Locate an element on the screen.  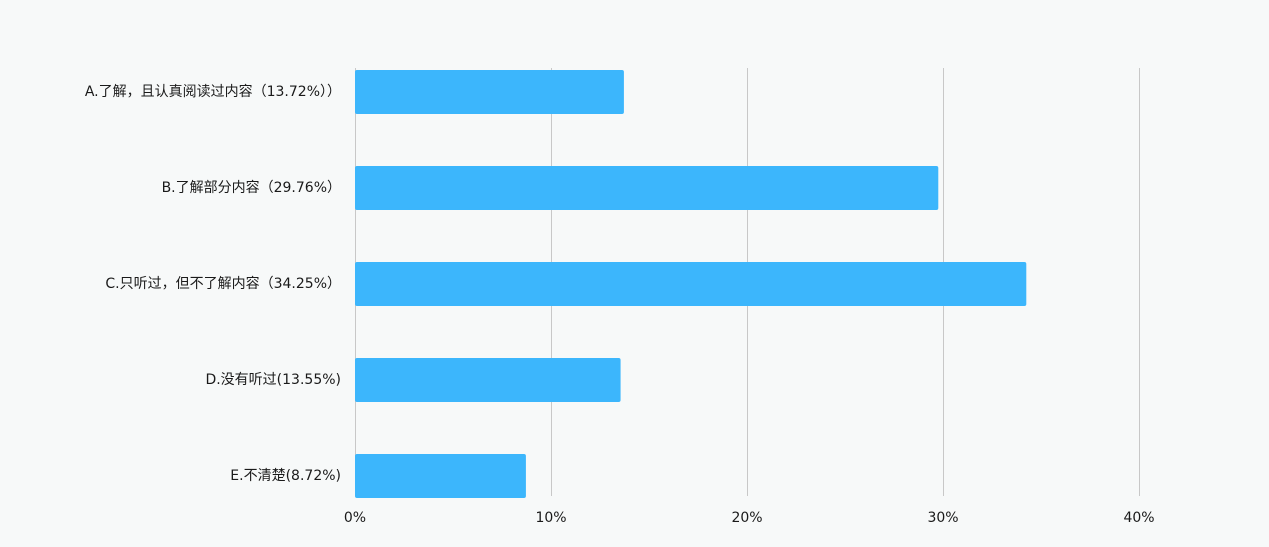
category-label: B.了解部分内容（29.76%） is located at coordinates (251, 187).